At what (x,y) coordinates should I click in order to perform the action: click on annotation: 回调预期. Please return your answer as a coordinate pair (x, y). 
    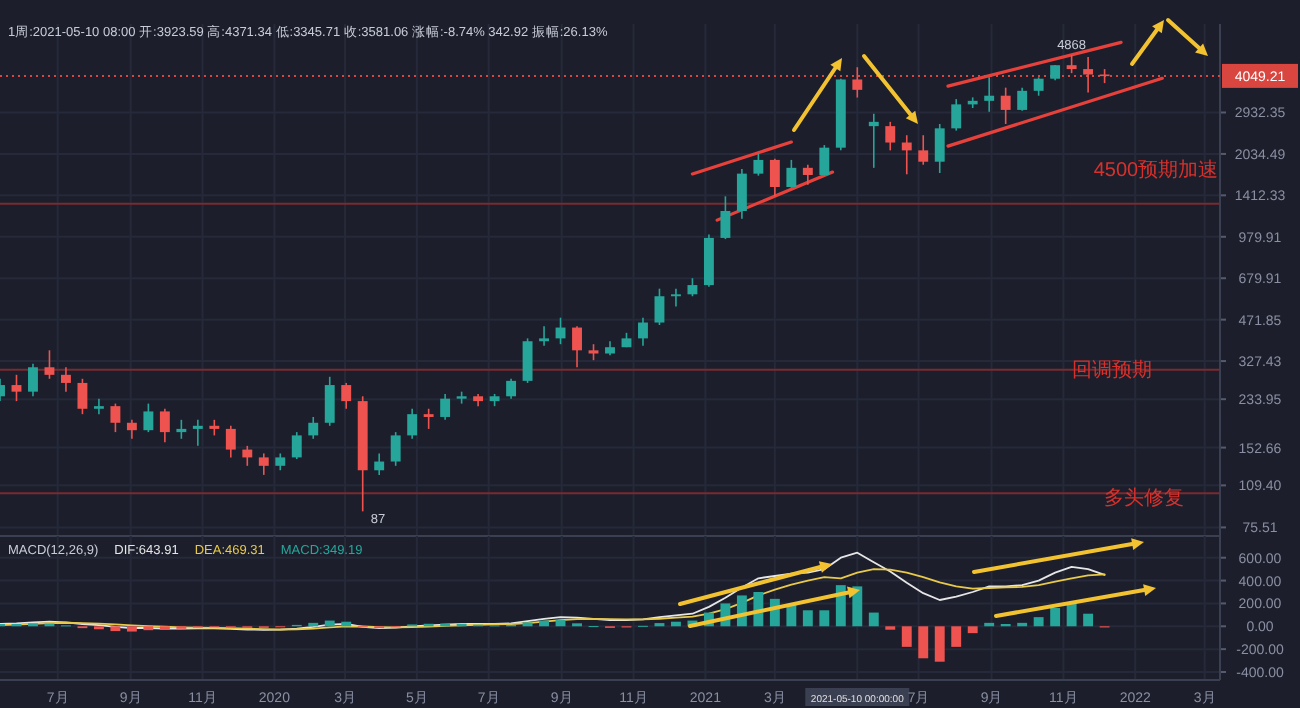
    Looking at the image, I should click on (1112, 370).